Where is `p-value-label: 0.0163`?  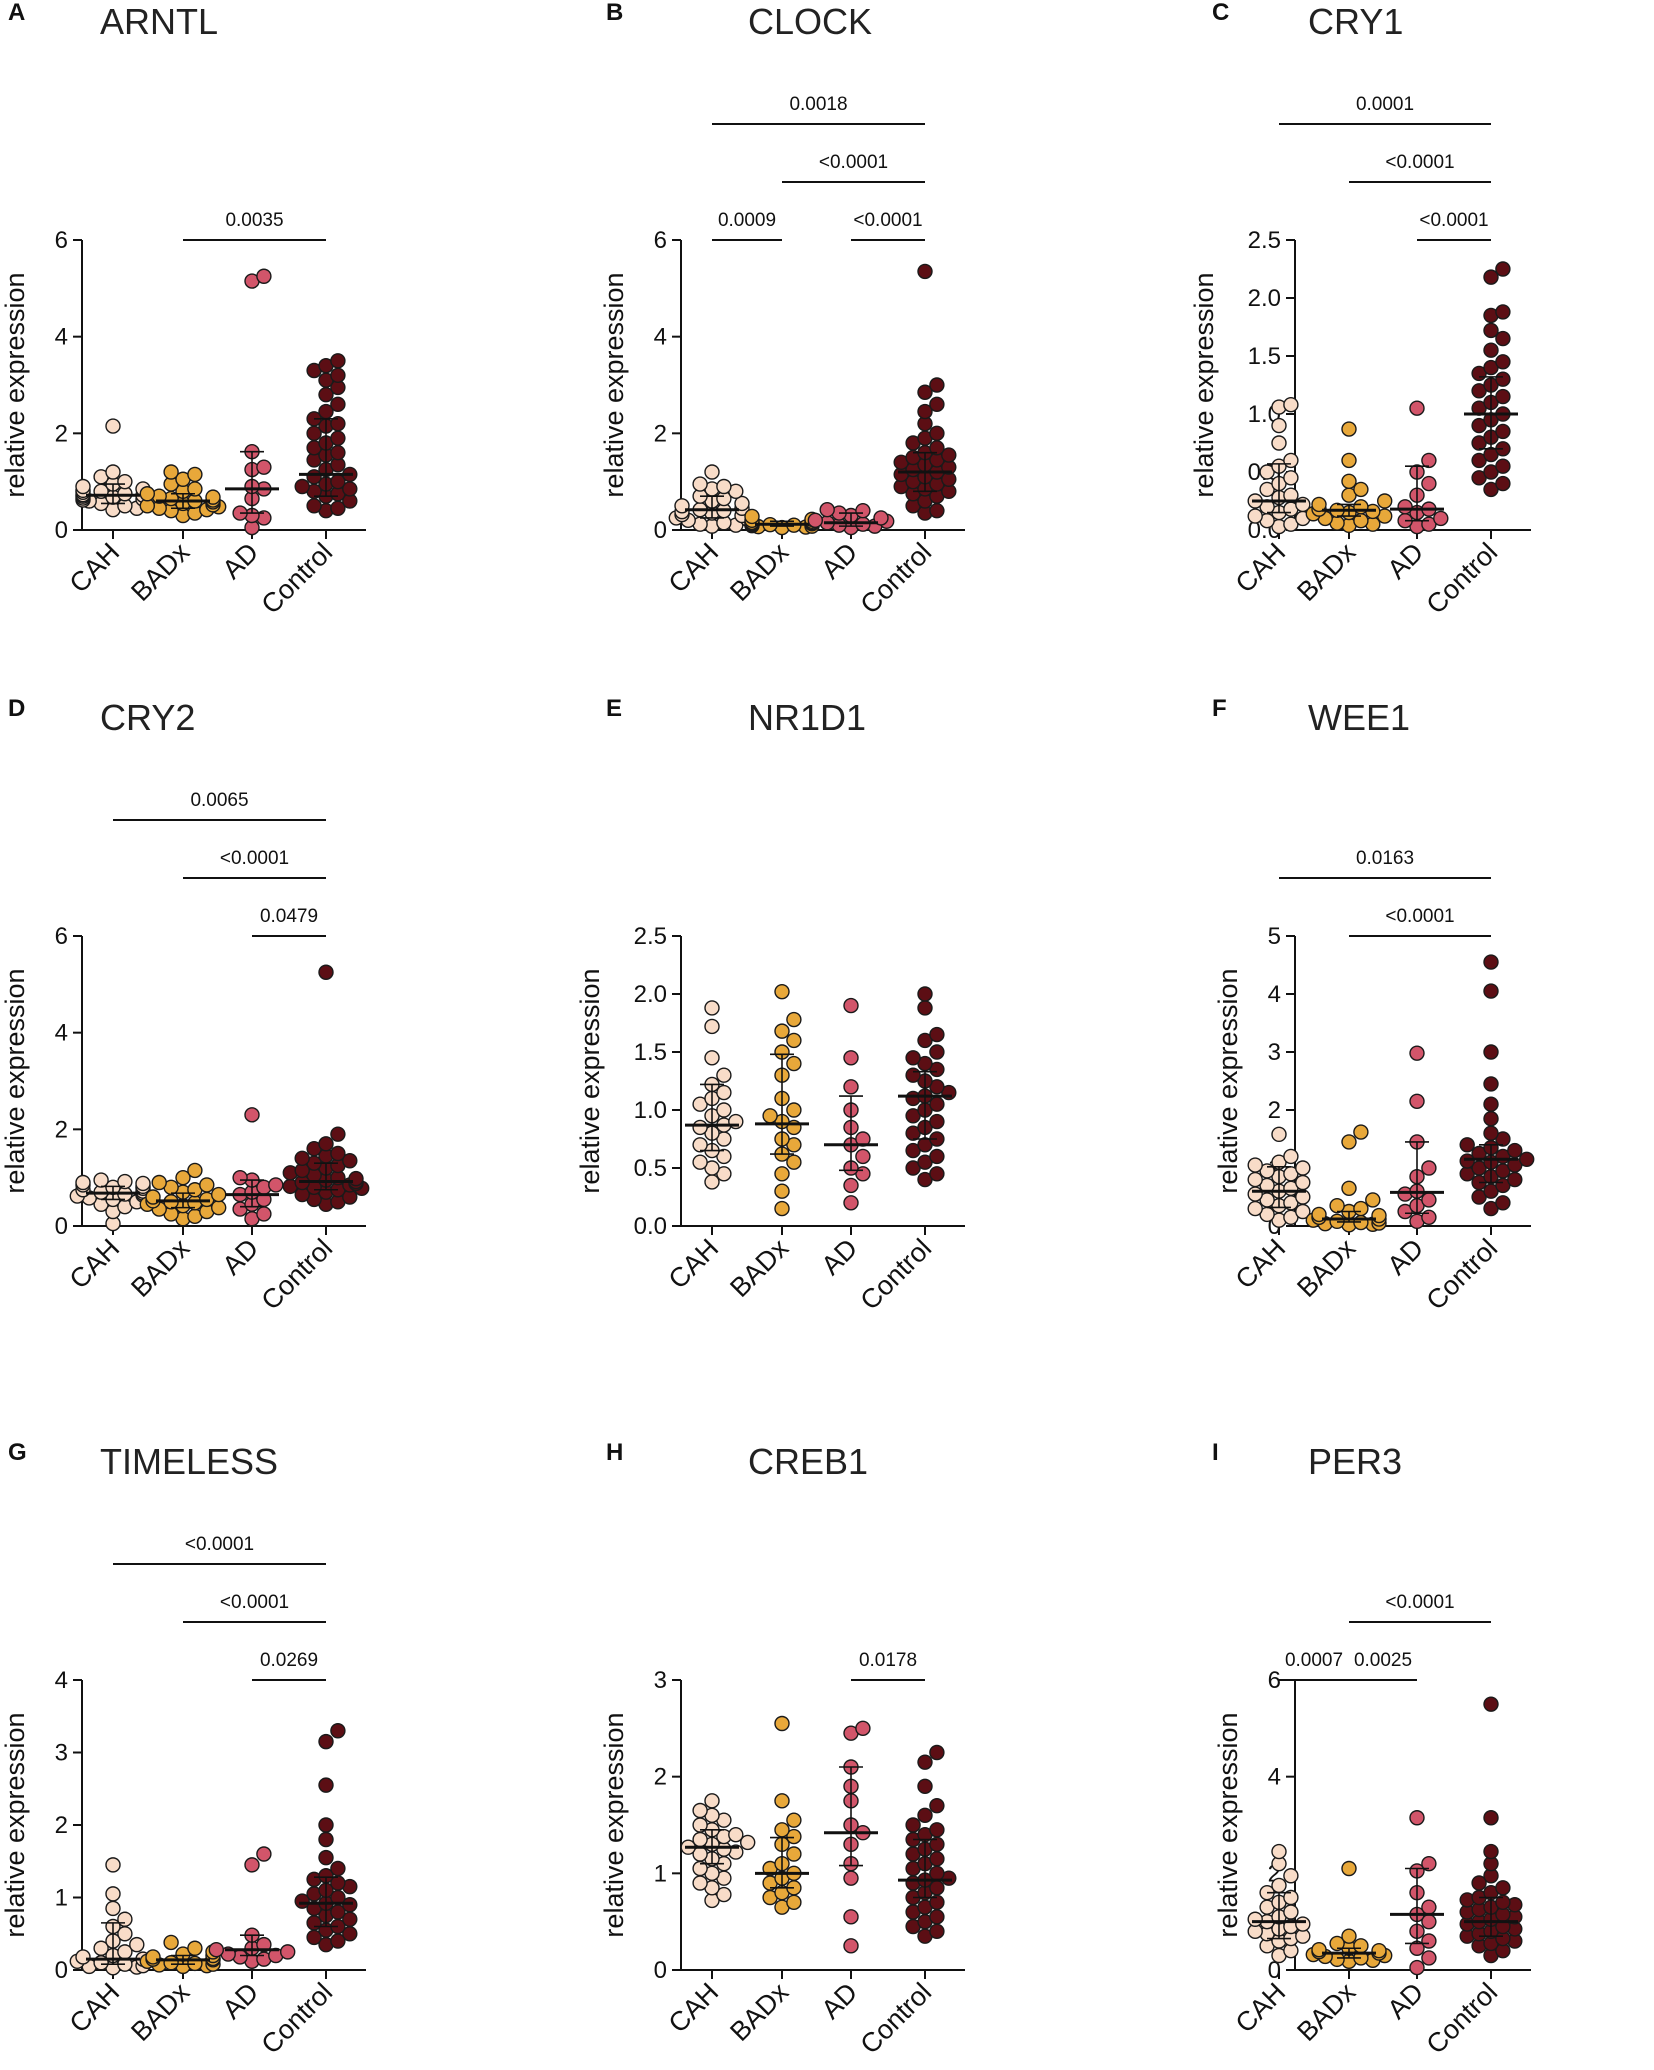 p-value-label: 0.0163 is located at coordinates (1385, 858).